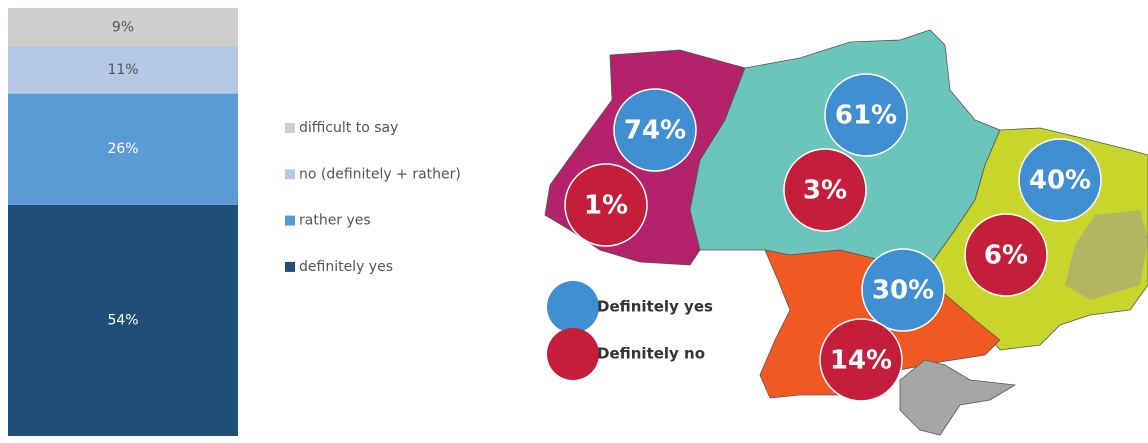 Image resolution: width=1148 pixels, height=443 pixels. I want to click on region-crimea, so click(958, 397).